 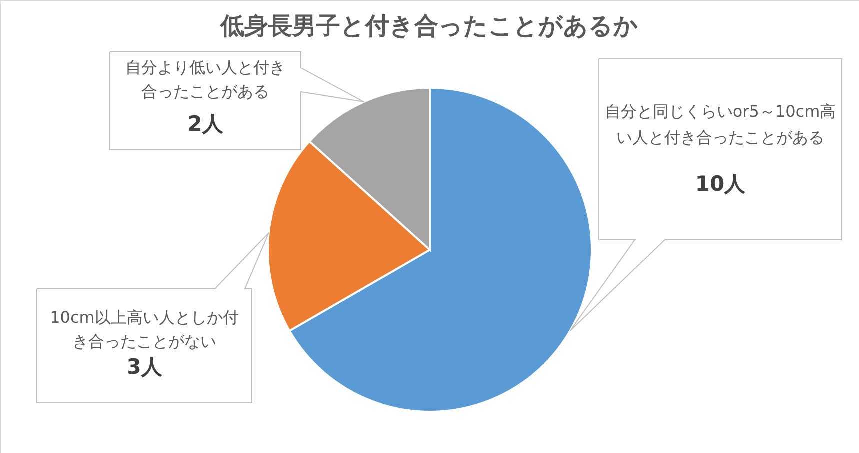 What do you see at coordinates (721, 184) in the screenshot?
I see `data-label: 10人` at bounding box center [721, 184].